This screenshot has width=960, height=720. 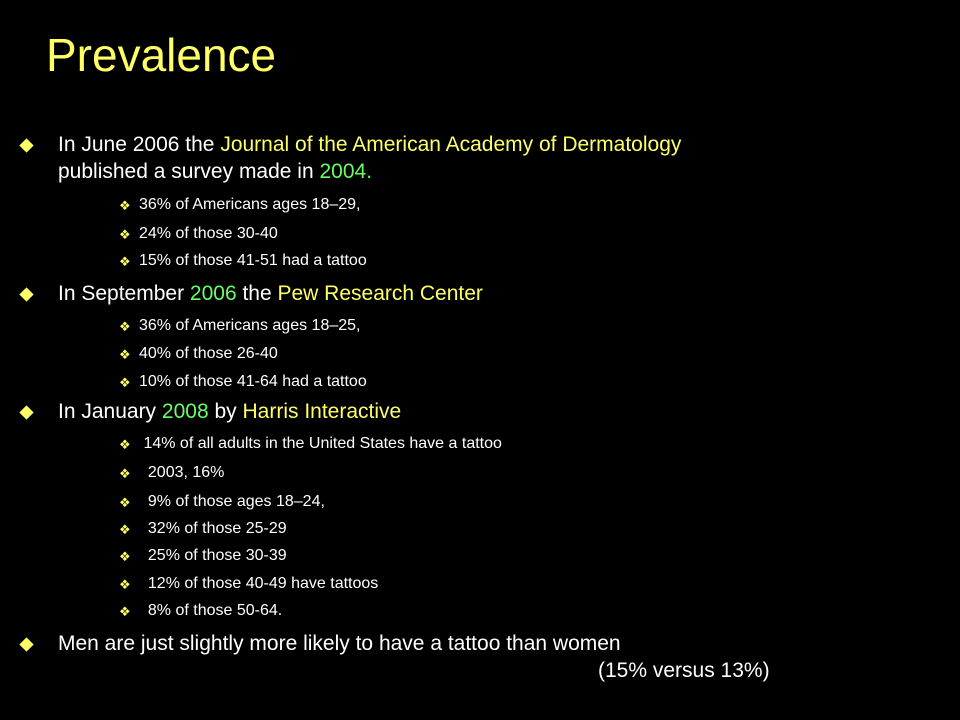 What do you see at coordinates (213, 293) in the screenshot?
I see `survey-year: 2006` at bounding box center [213, 293].